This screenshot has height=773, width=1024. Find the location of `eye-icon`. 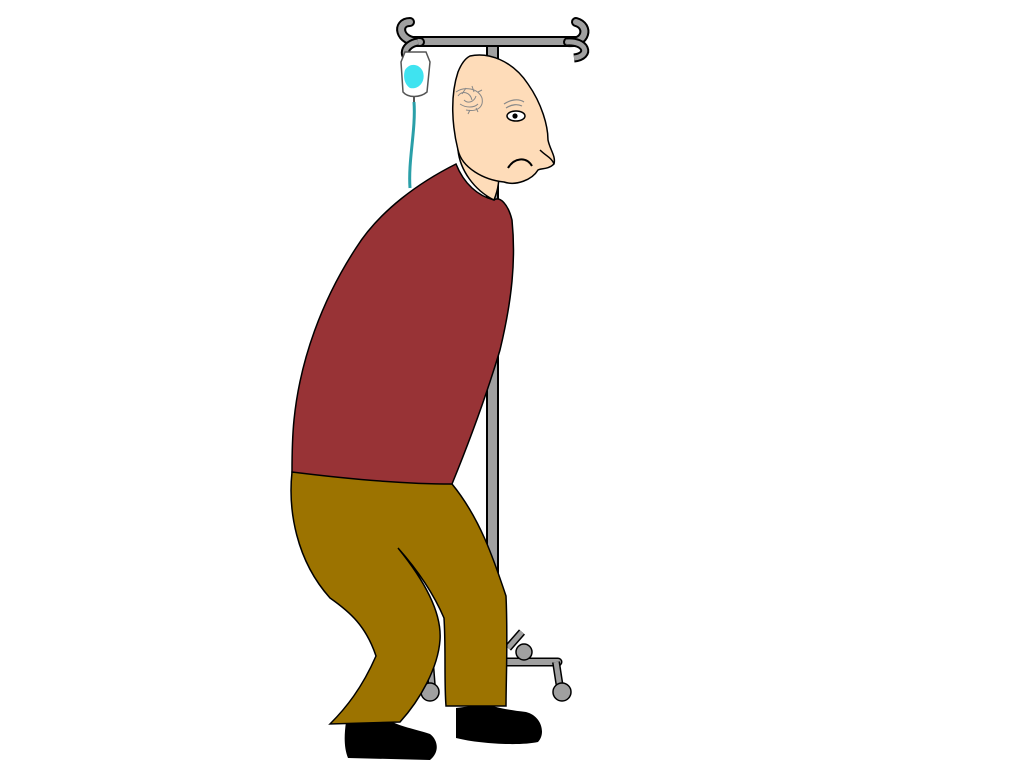

eye-icon is located at coordinates (516, 116).